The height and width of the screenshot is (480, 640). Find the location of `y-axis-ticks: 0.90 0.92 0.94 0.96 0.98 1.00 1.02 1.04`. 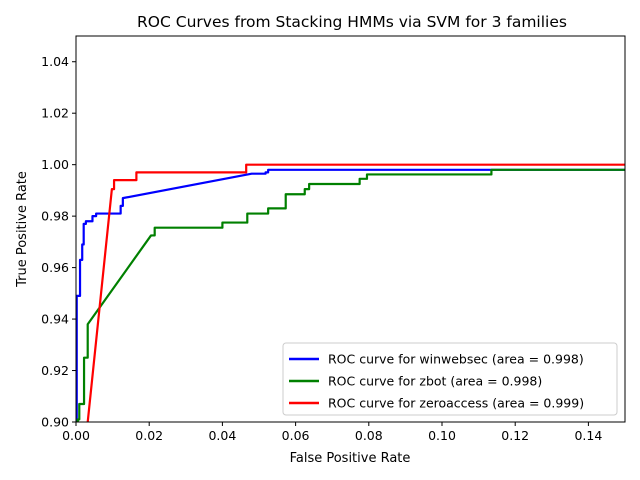

y-axis-ticks: 0.90 0.92 0.94 0.96 0.98 1.00 1.02 1.04 is located at coordinates (58, 242).